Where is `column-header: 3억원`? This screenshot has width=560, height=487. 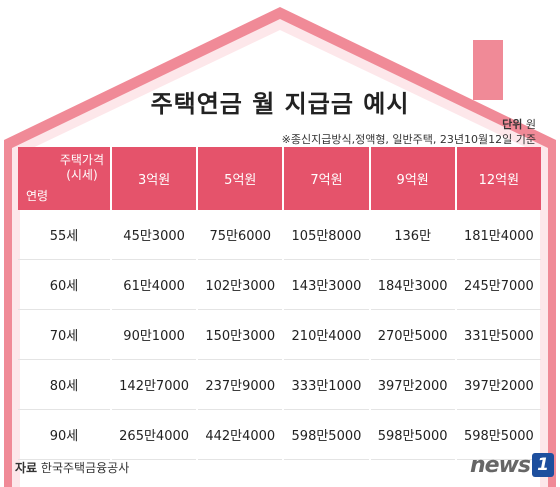
column-header: 3억원 is located at coordinates (154, 178).